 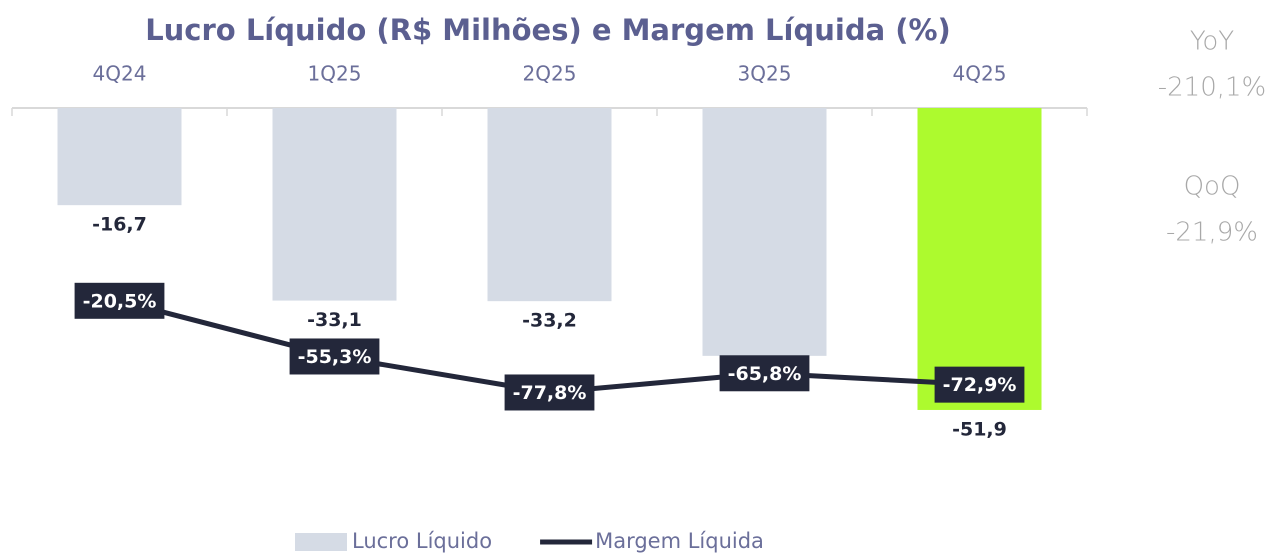 I want to click on bar-value-label: -33,1, so click(x=334, y=320).